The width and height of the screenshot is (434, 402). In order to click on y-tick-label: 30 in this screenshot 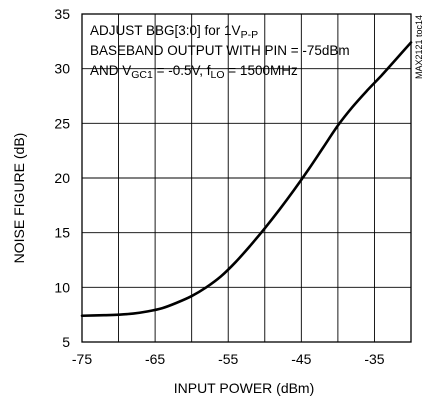, I will do `click(62, 69)`.